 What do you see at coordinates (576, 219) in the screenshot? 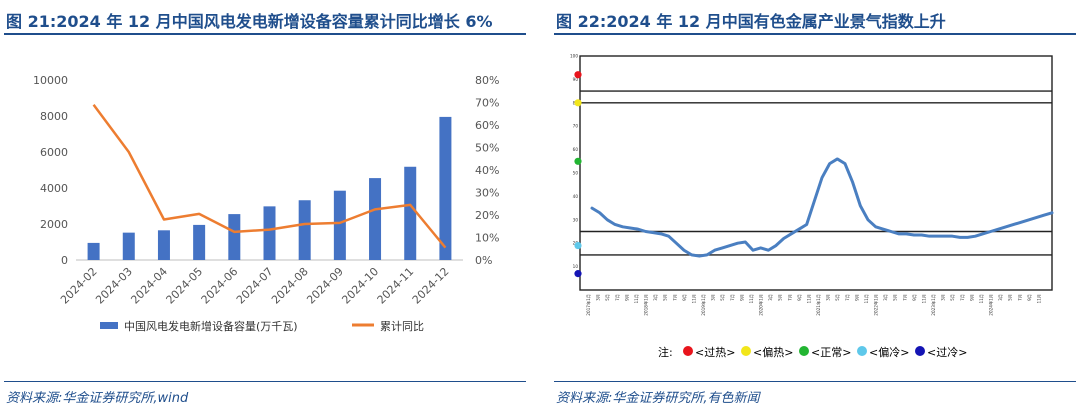
I see `y-axis-tick-label: 30` at bounding box center [576, 219].